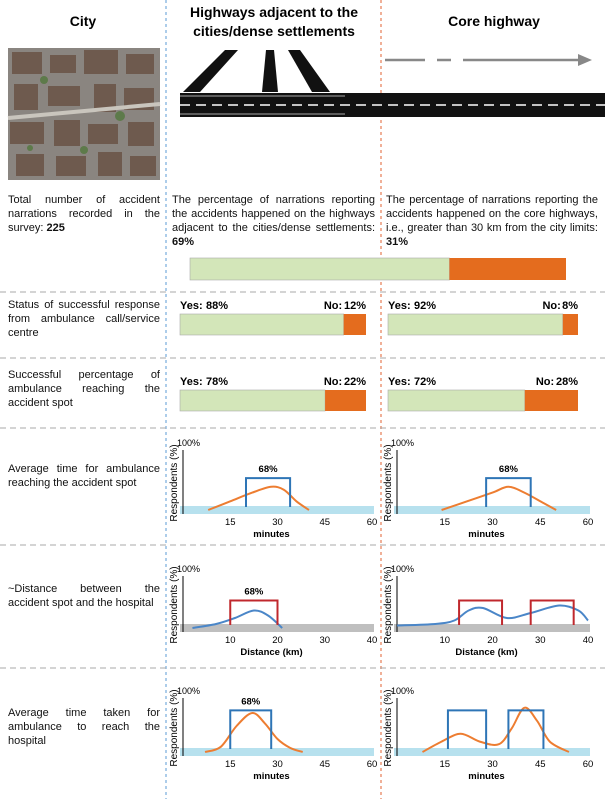 The image size is (605, 799). What do you see at coordinates (425, 306) in the screenshot?
I see `yes-value: 92%` at bounding box center [425, 306].